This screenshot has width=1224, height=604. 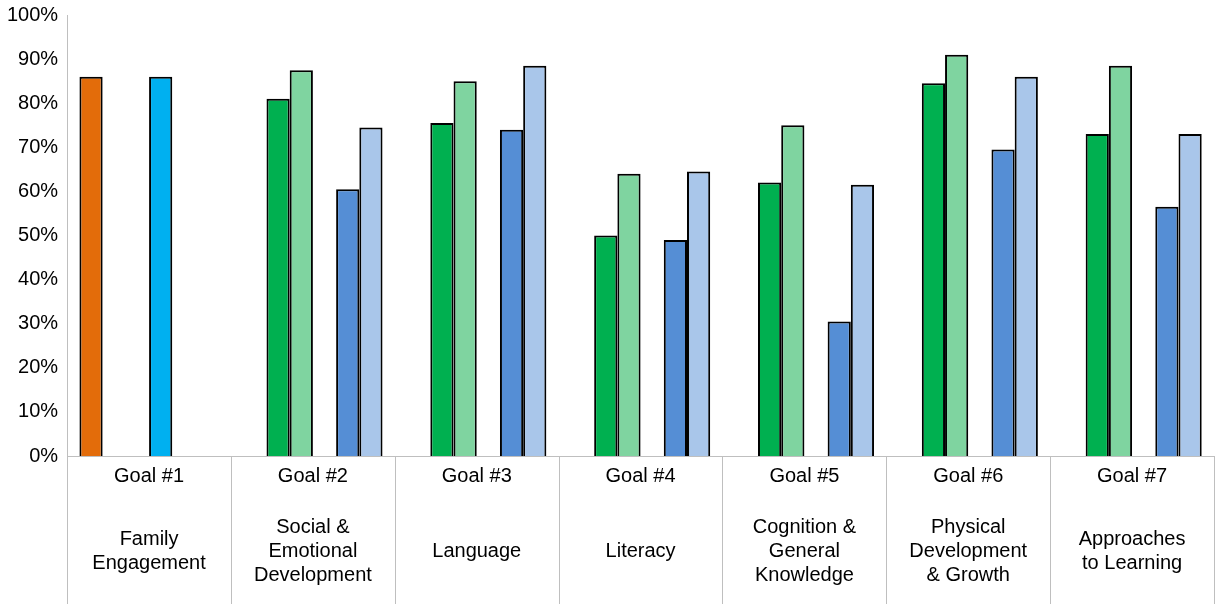 What do you see at coordinates (33, 13) in the screenshot?
I see `y-tick-label: 100%` at bounding box center [33, 13].